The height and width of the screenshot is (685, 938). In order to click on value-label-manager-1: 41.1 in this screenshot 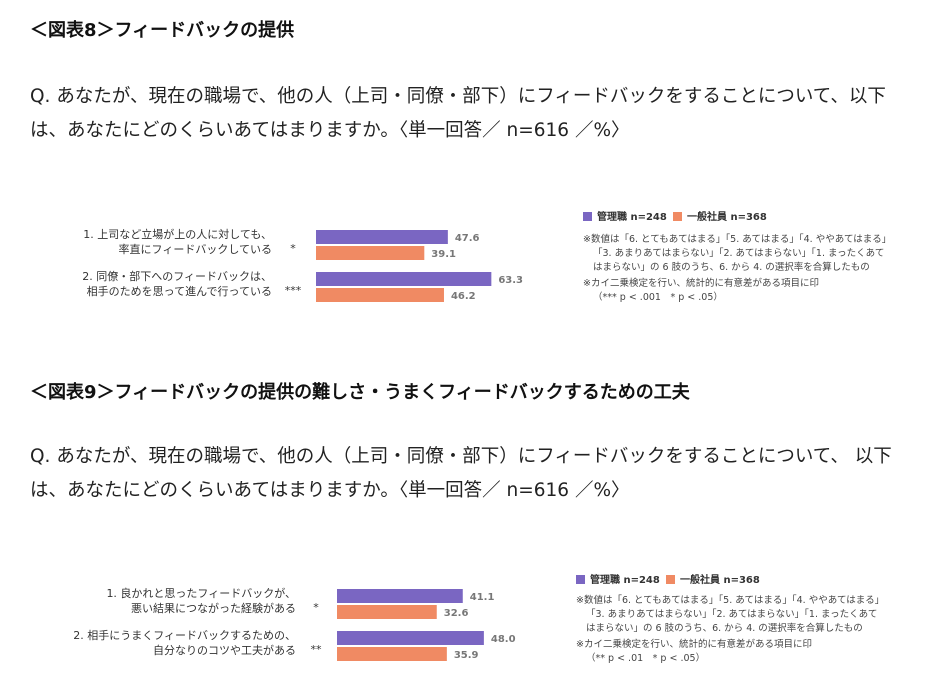, I will do `click(482, 597)`.